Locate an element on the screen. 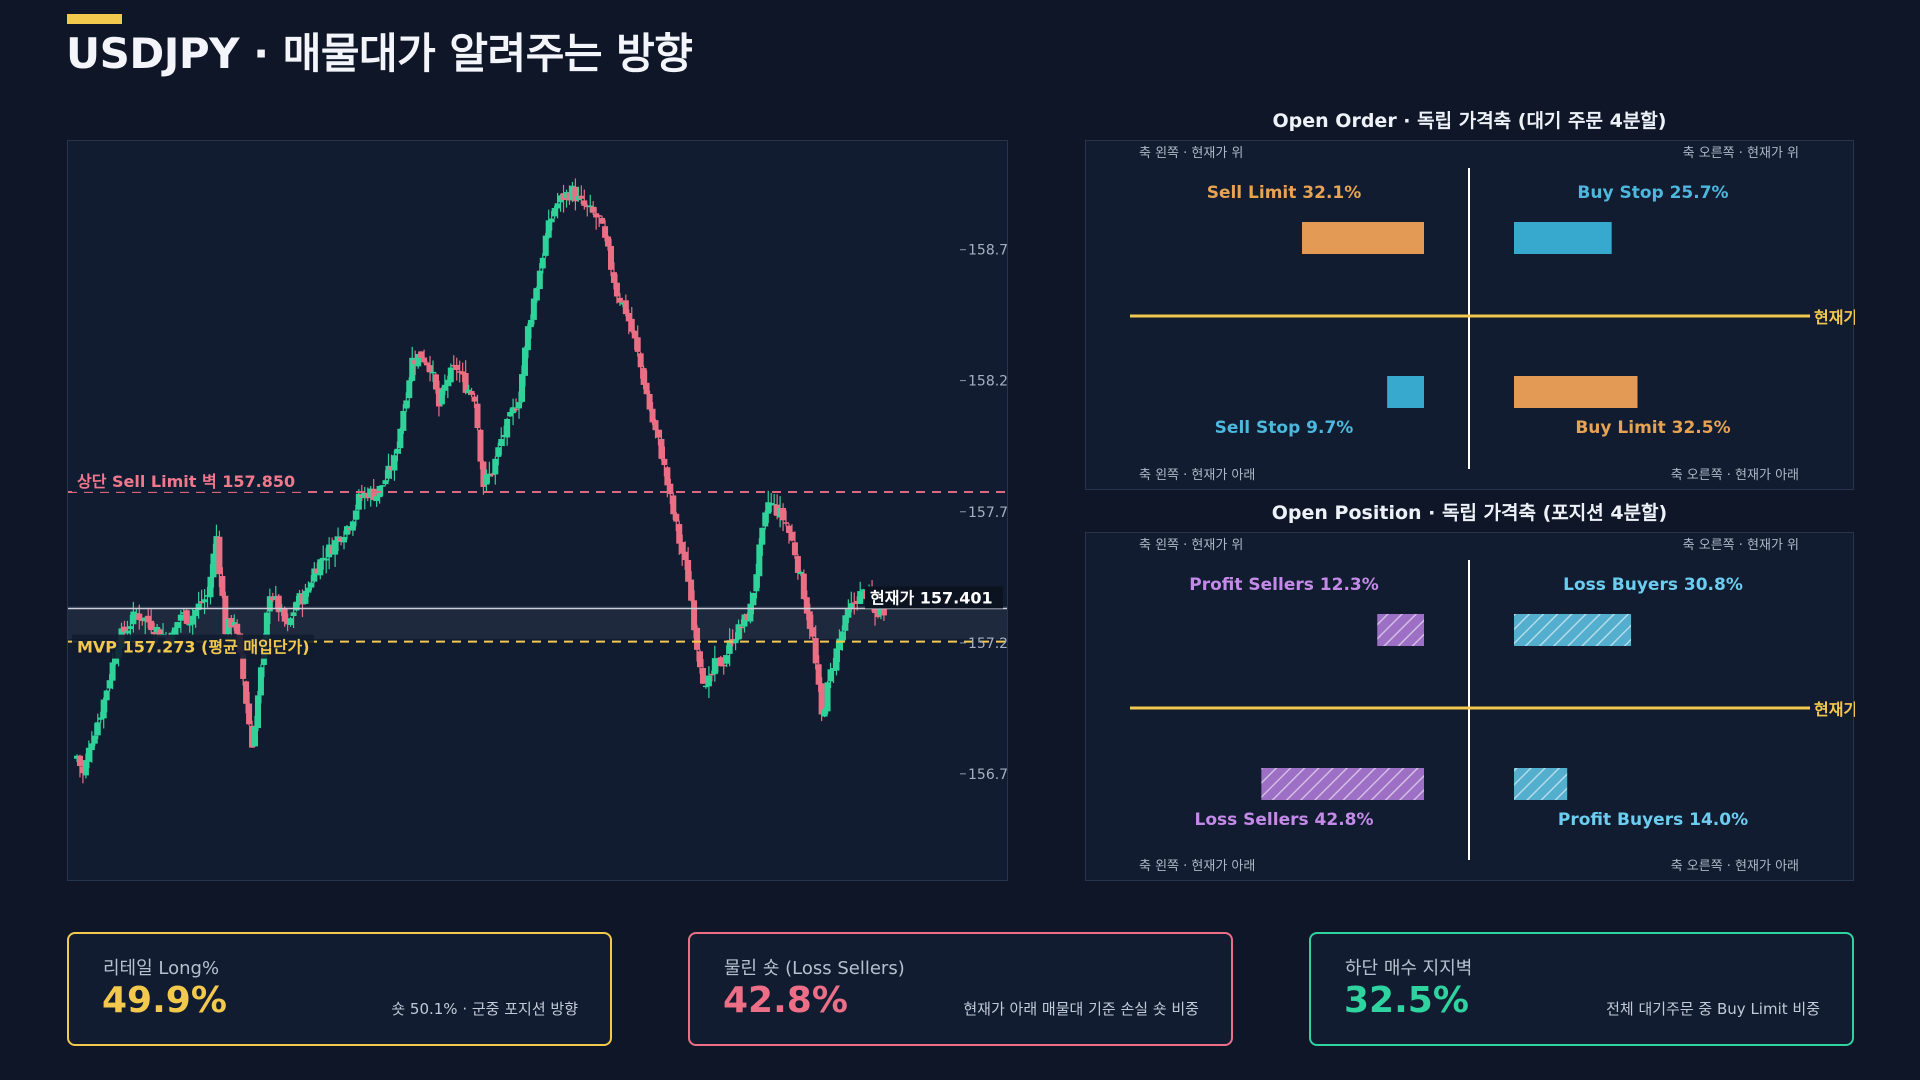  profit-sellers-label: Profit Sellers 12.3% is located at coordinates (1284, 585).